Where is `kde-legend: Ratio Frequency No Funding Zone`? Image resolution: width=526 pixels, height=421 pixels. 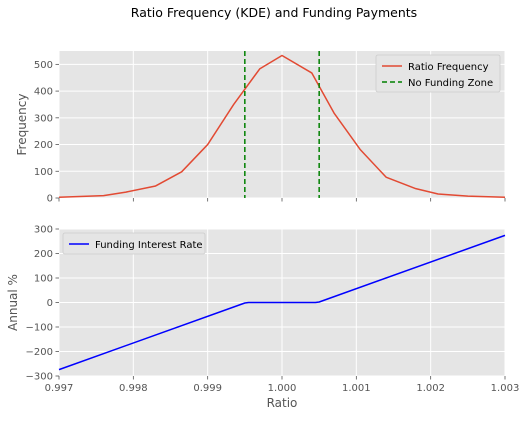 kde-legend: Ratio Frequency No Funding Zone is located at coordinates (438, 73).